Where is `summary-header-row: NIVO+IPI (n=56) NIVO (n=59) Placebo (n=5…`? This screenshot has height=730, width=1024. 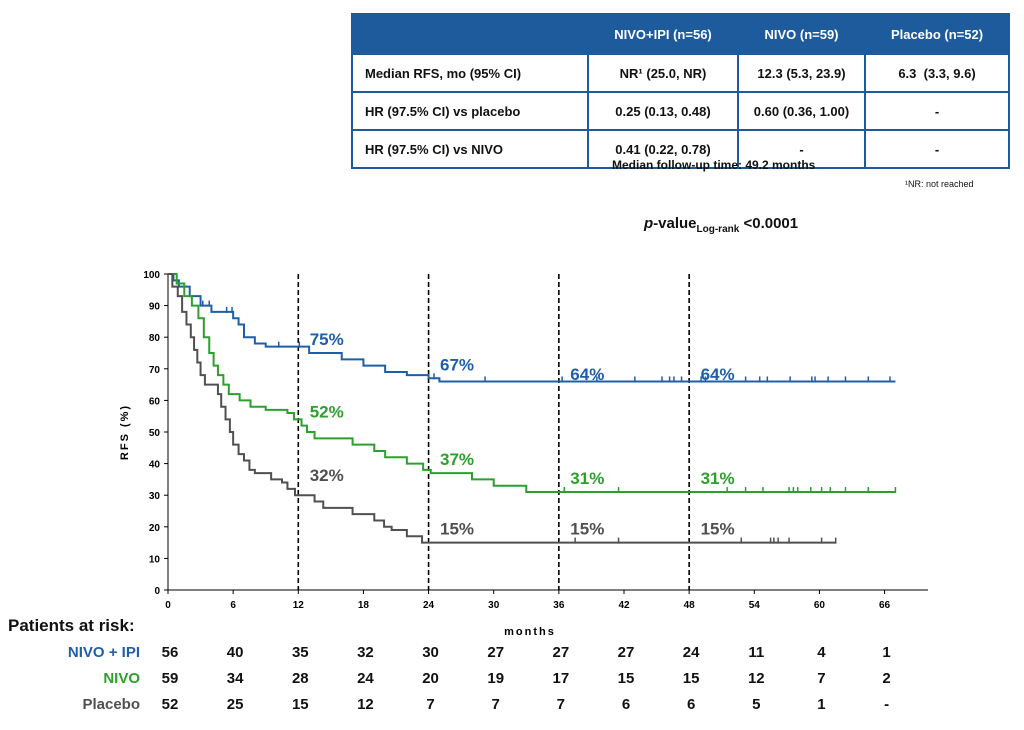
summary-header-row: NIVO+IPI (n=56) NIVO (n=59) Placebo (n=5… is located at coordinates (680, 34).